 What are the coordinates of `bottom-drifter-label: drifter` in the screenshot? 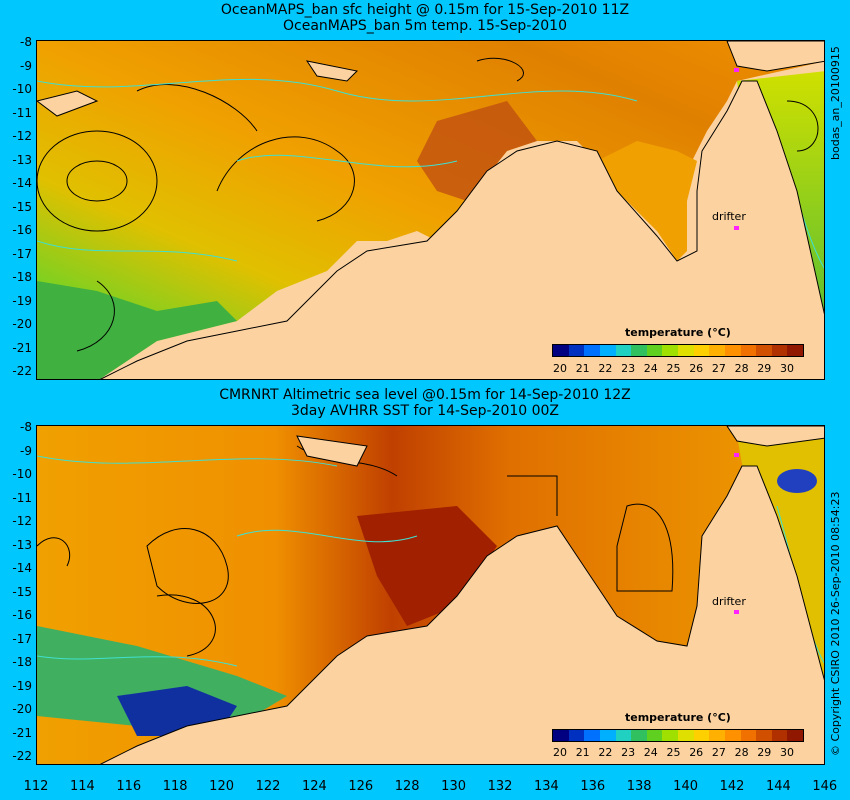 It's located at (729, 601).